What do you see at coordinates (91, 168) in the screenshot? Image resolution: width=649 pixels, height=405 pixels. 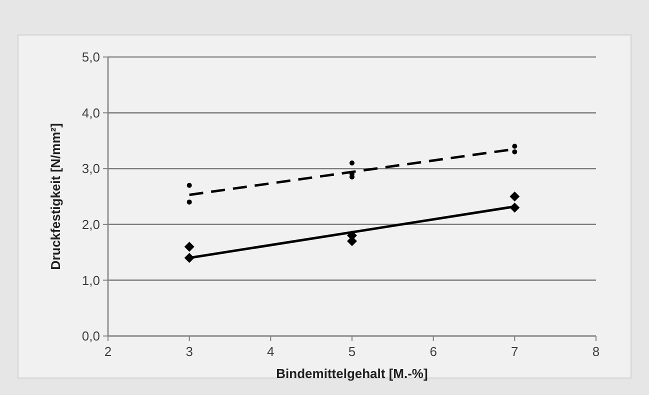 I see `y-tick-label: 3,0` at bounding box center [91, 168].